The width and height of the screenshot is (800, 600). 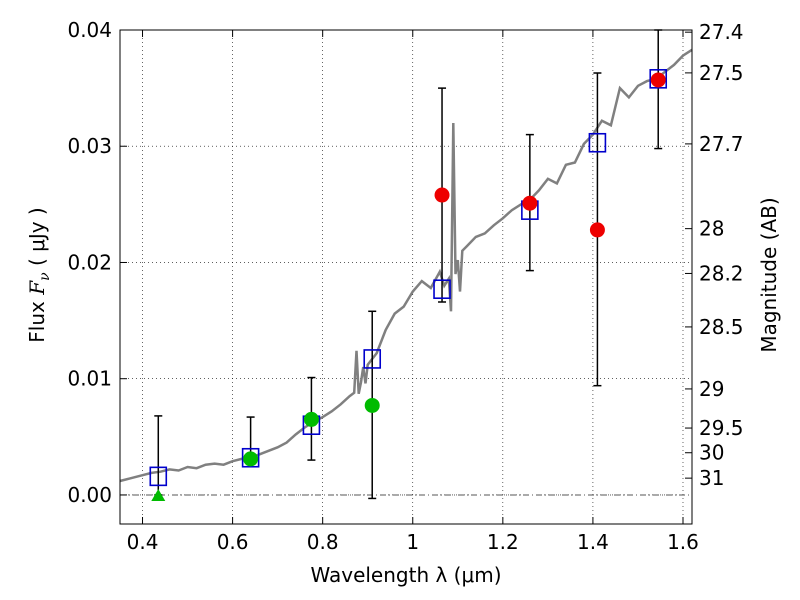 I want to click on y-tick-label: 0.01, so click(x=89, y=379).